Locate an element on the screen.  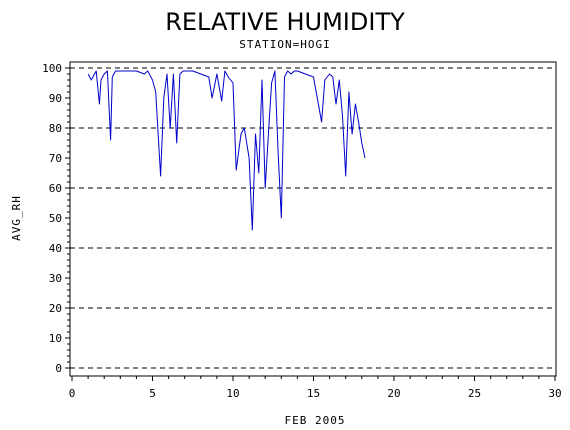
x-tick-label: 0 is located at coordinates (72, 393).